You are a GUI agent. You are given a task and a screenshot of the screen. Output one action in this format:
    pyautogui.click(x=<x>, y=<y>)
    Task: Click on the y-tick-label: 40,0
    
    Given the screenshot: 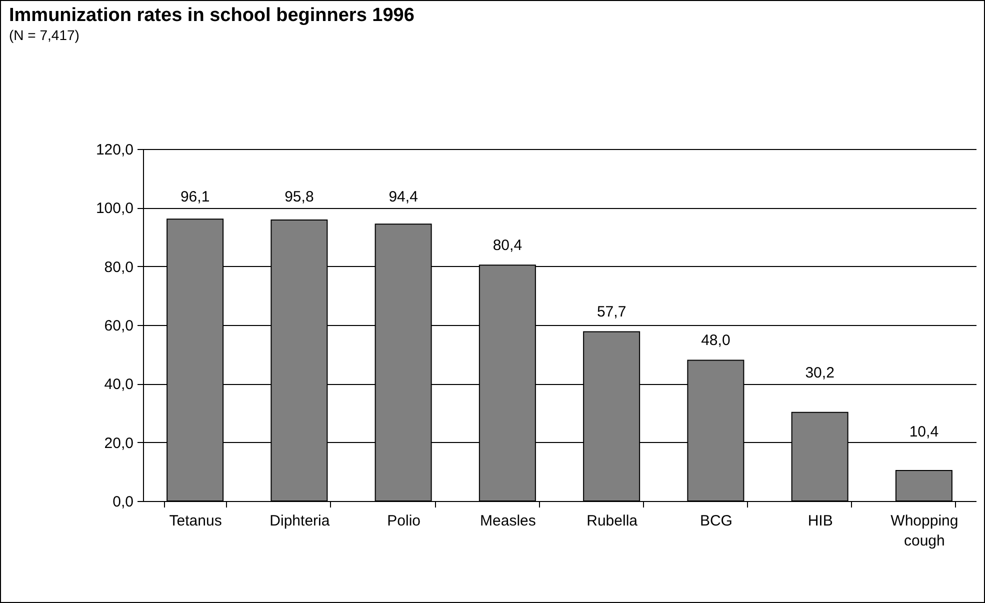 What is the action you would take?
    pyautogui.click(x=119, y=385)
    